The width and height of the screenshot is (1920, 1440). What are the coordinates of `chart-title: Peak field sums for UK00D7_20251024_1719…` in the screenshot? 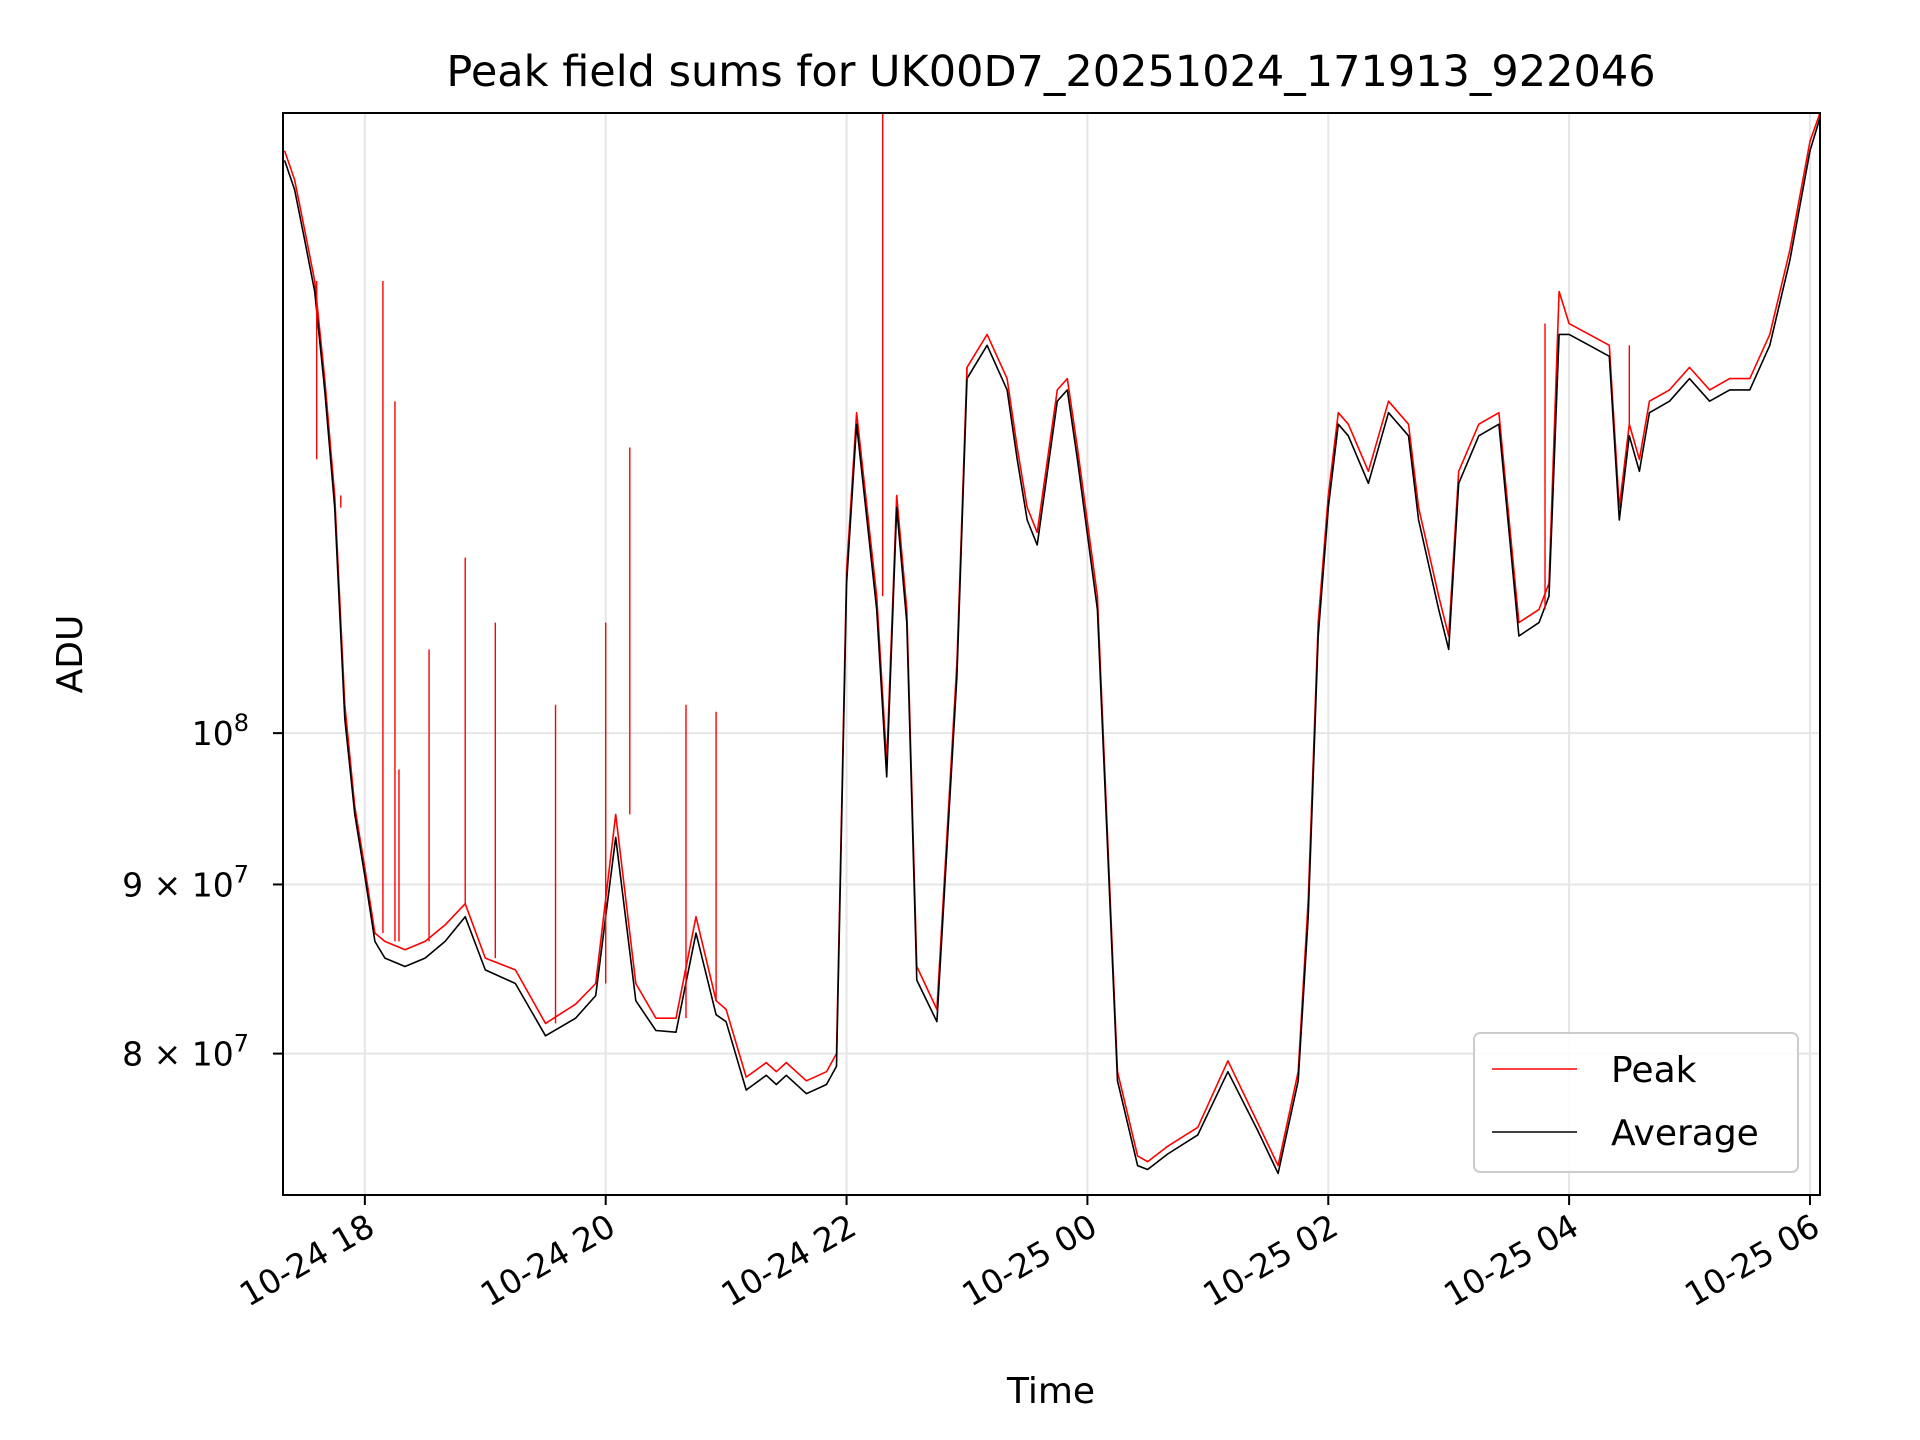 It's located at (1050, 72).